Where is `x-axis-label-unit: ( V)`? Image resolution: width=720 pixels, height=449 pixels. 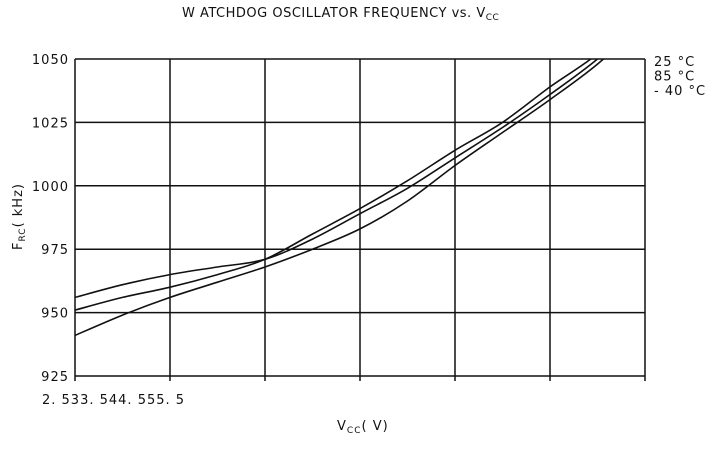 x-axis-label-unit: ( V) is located at coordinates (374, 426).